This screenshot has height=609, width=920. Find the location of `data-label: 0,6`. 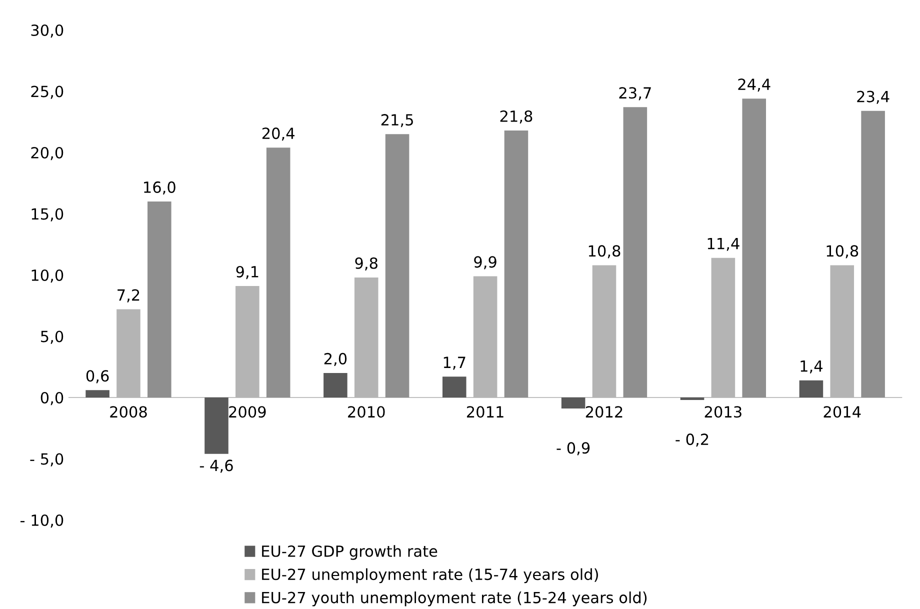

data-label: 0,6 is located at coordinates (97, 377).